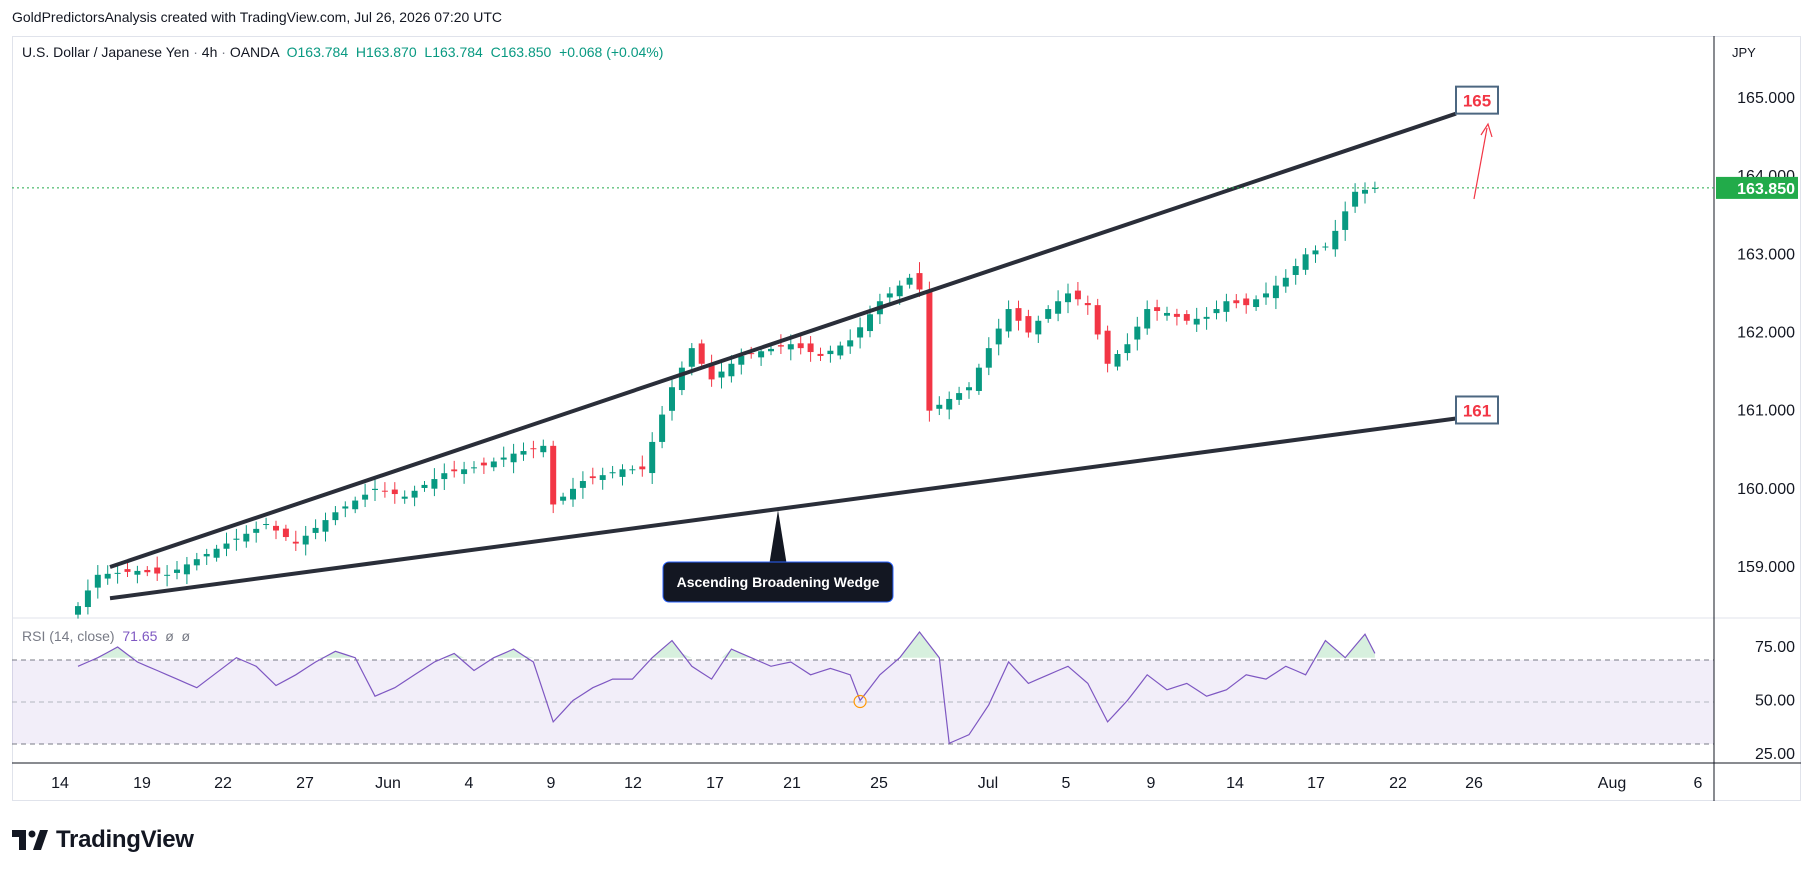 The height and width of the screenshot is (877, 1814). What do you see at coordinates (1744, 52) in the screenshot?
I see `currency-button: JPY` at bounding box center [1744, 52].